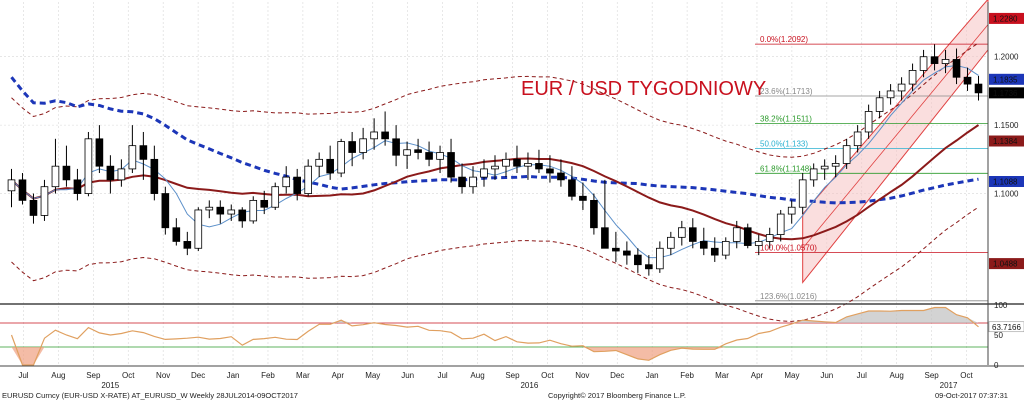 The width and height of the screenshot is (1024, 401). I want to click on x-tick-label: Nov, so click(582, 375).